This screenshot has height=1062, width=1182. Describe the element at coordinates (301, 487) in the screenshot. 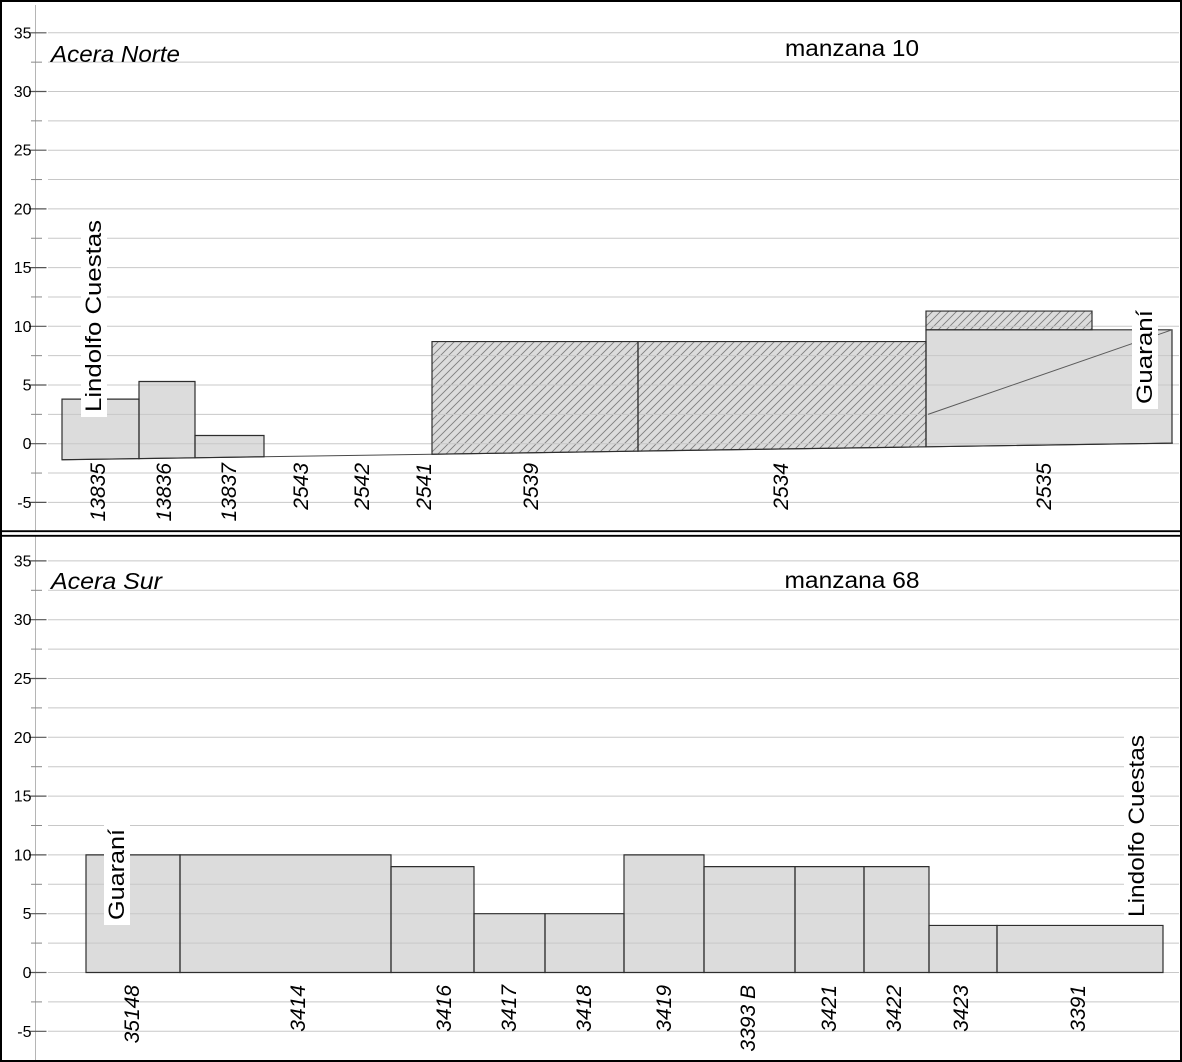

I see `lot-label: 2543` at that location.